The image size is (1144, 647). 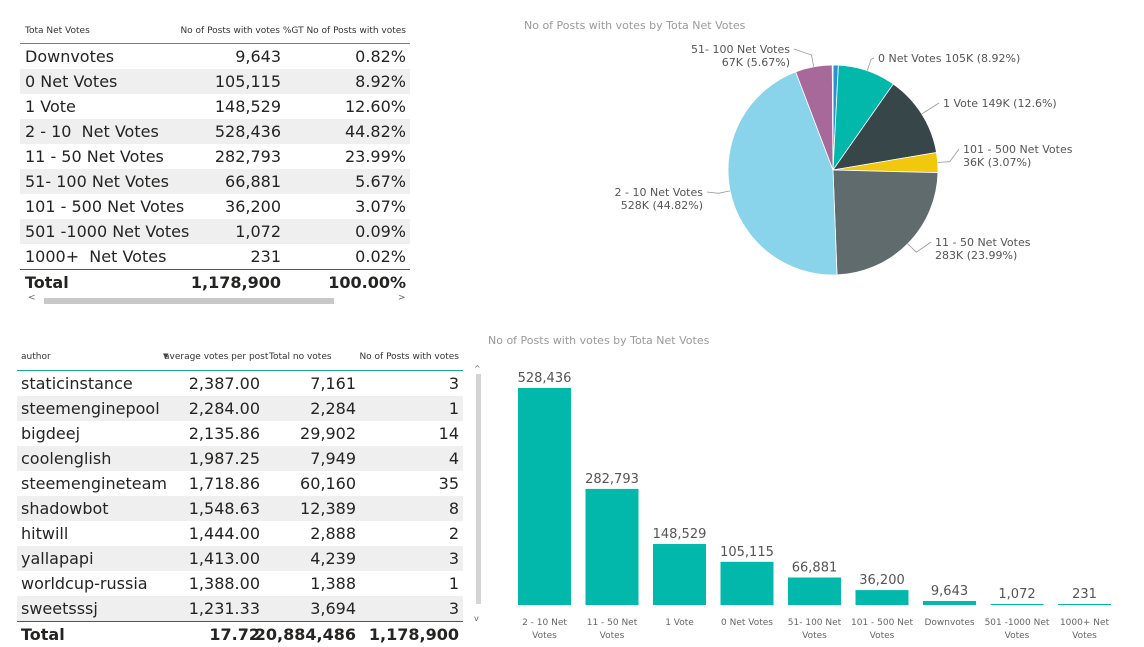 What do you see at coordinates (328, 433) in the screenshot?
I see `row-total-votes: 29,902` at bounding box center [328, 433].